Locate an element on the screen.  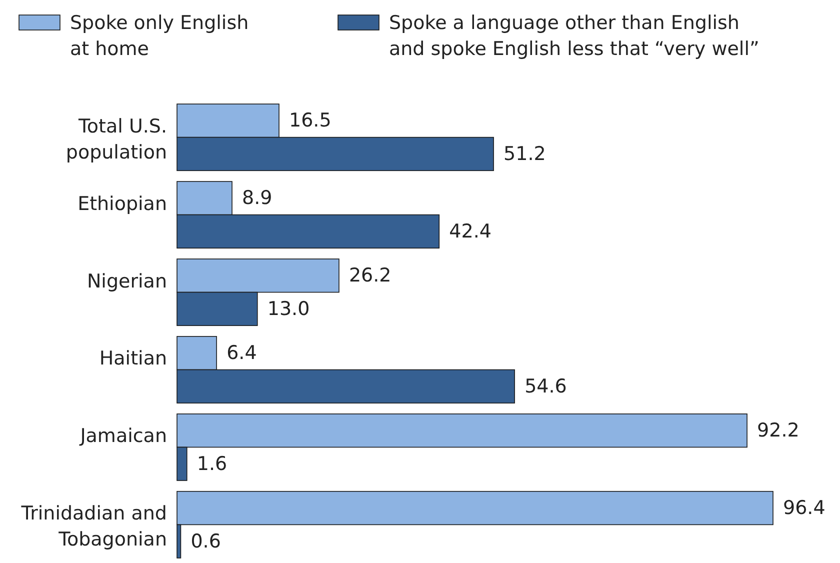
y-tick-label: Nigerian is located at coordinates (126, 281).